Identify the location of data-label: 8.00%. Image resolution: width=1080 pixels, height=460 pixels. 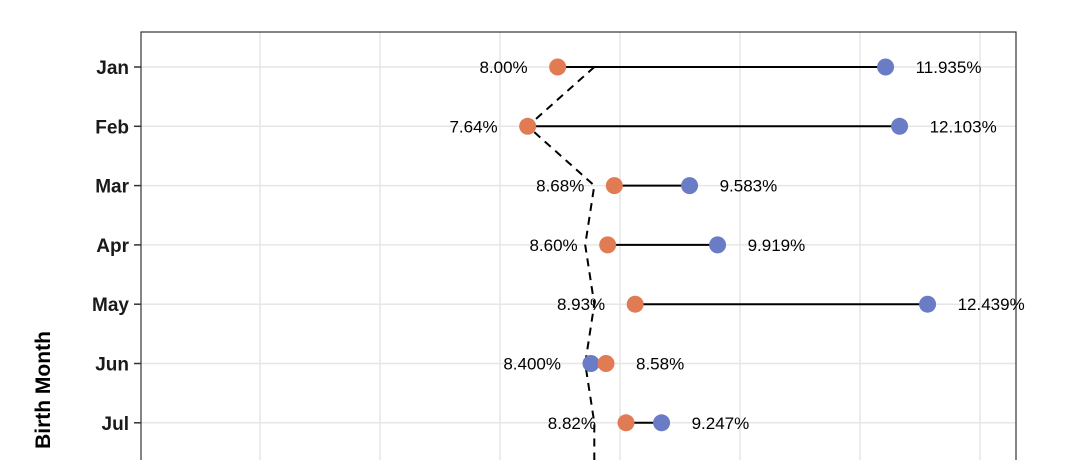
(503, 67).